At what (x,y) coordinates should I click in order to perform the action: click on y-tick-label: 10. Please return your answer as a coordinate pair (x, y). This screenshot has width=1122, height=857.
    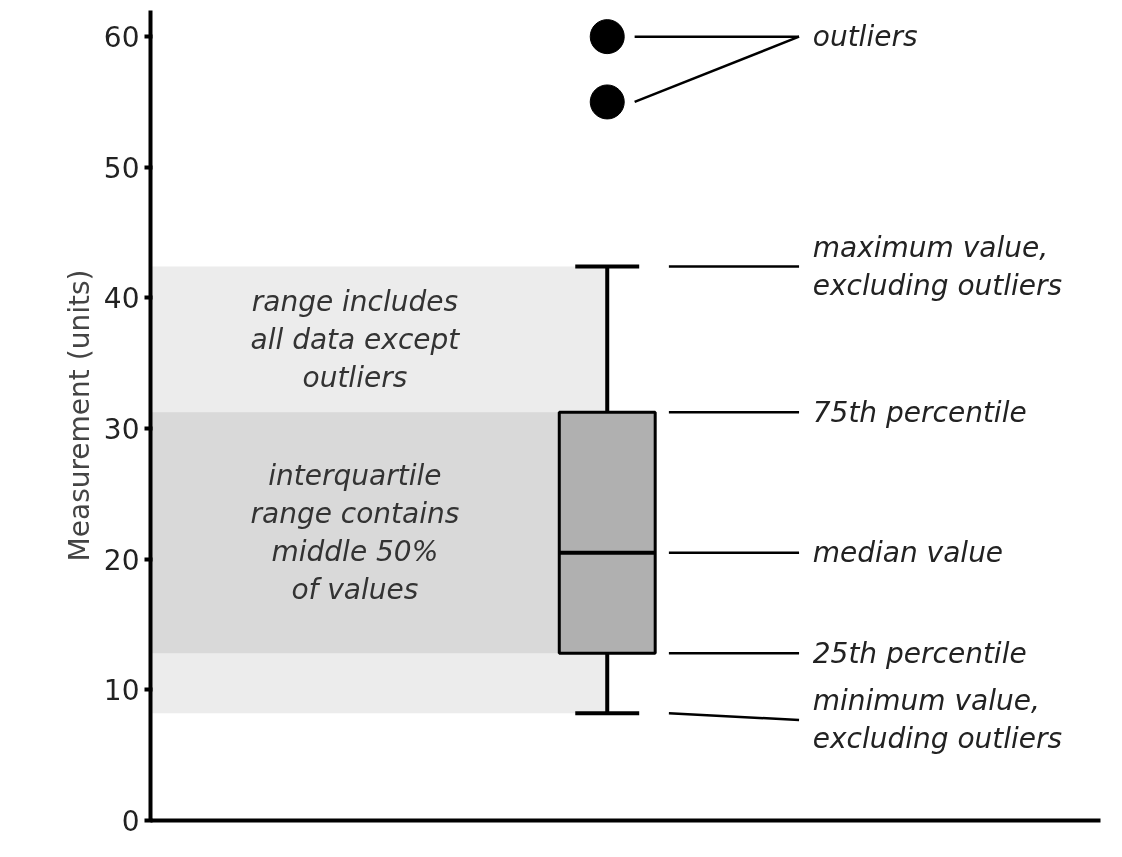
    Looking at the image, I should click on (121, 691).